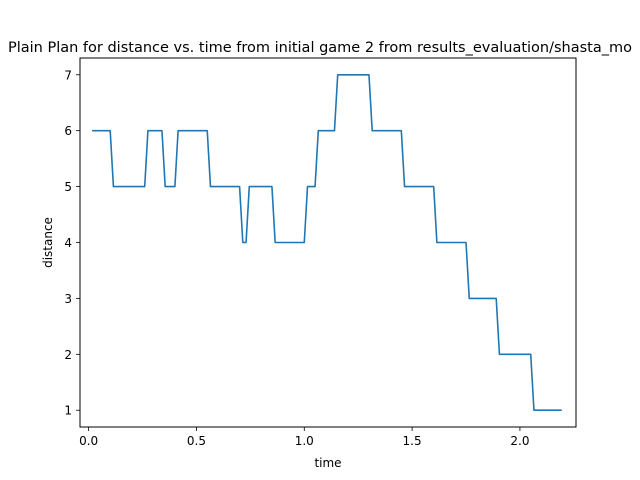 The image size is (640, 480). What do you see at coordinates (196, 441) in the screenshot?
I see `x-tick-label: 0.5` at bounding box center [196, 441].